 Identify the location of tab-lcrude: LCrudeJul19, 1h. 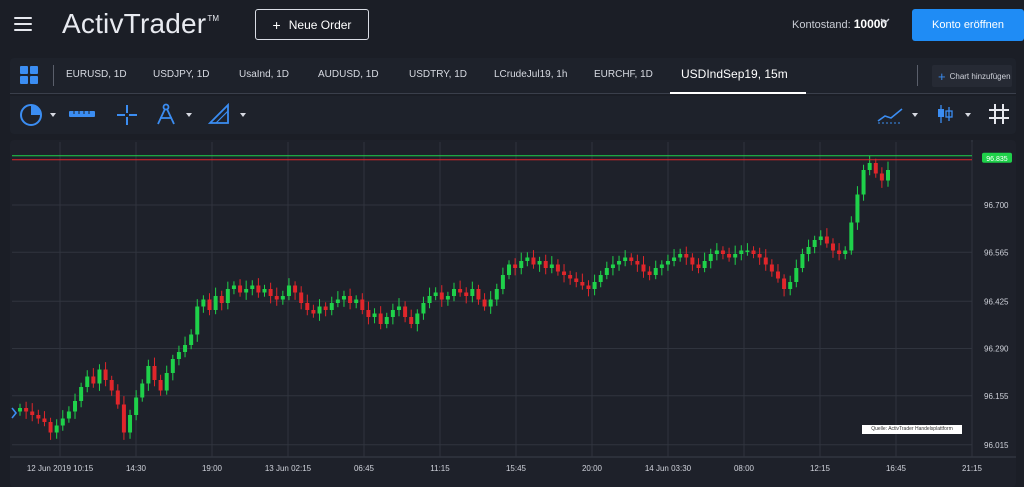
(531, 74).